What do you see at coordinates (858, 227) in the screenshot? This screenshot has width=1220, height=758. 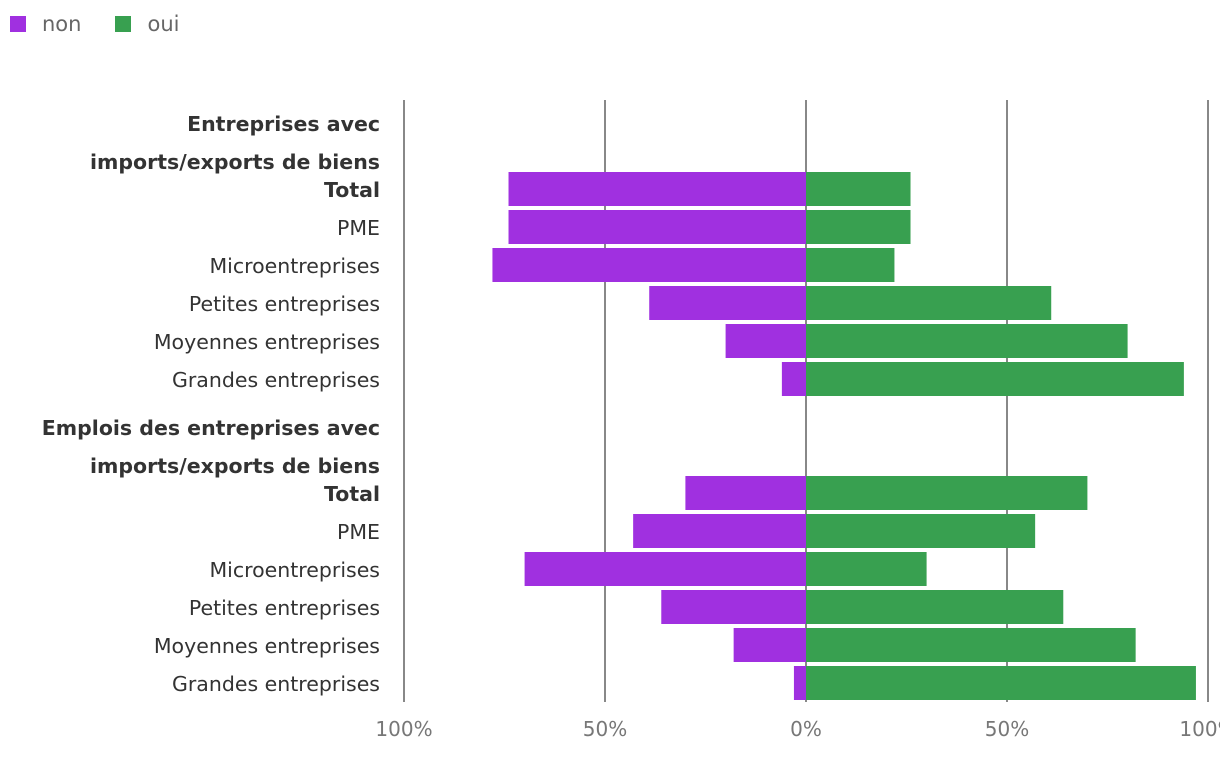 I see `bar-oui-g0-r1` at bounding box center [858, 227].